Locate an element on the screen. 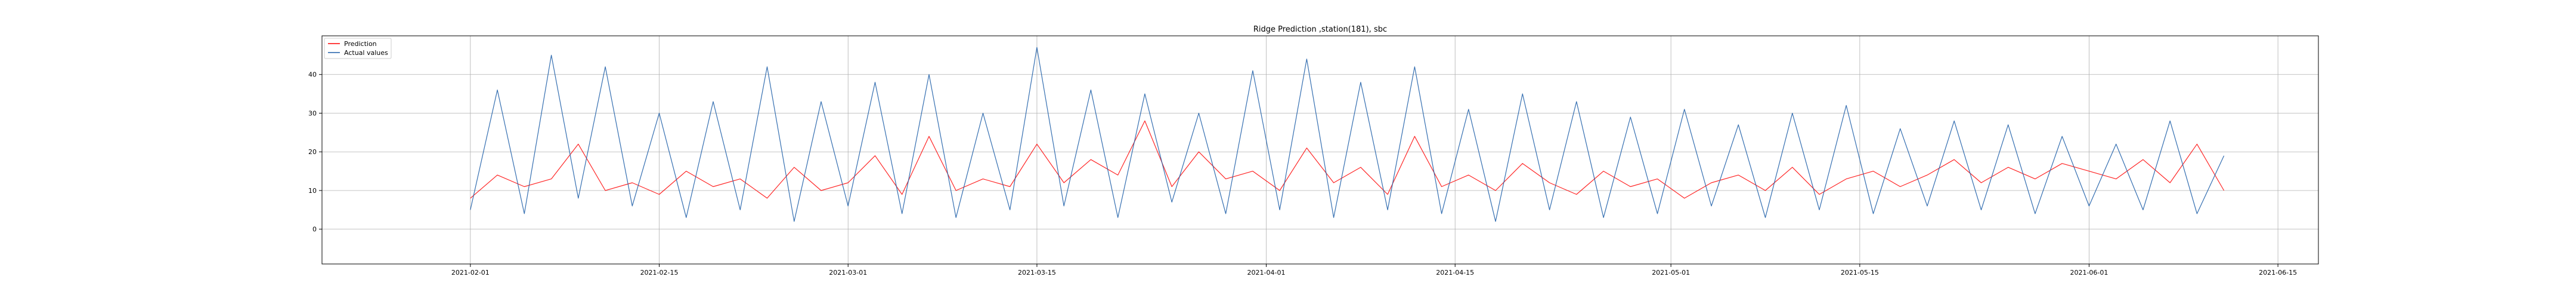 The height and width of the screenshot is (301, 2576). legend-label-prediction: Prediction is located at coordinates (361, 44).